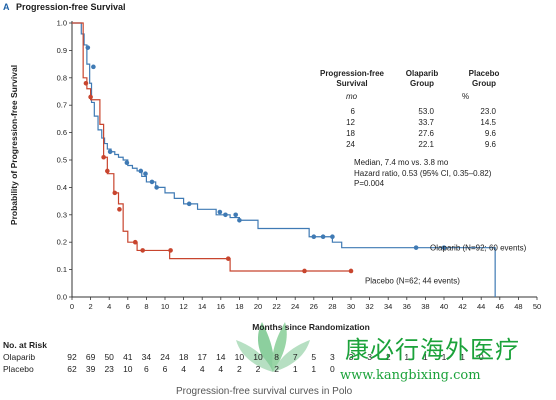 This screenshot has width=556, height=400. I want to click on table-olaparib-value: 27.6, so click(426, 133).